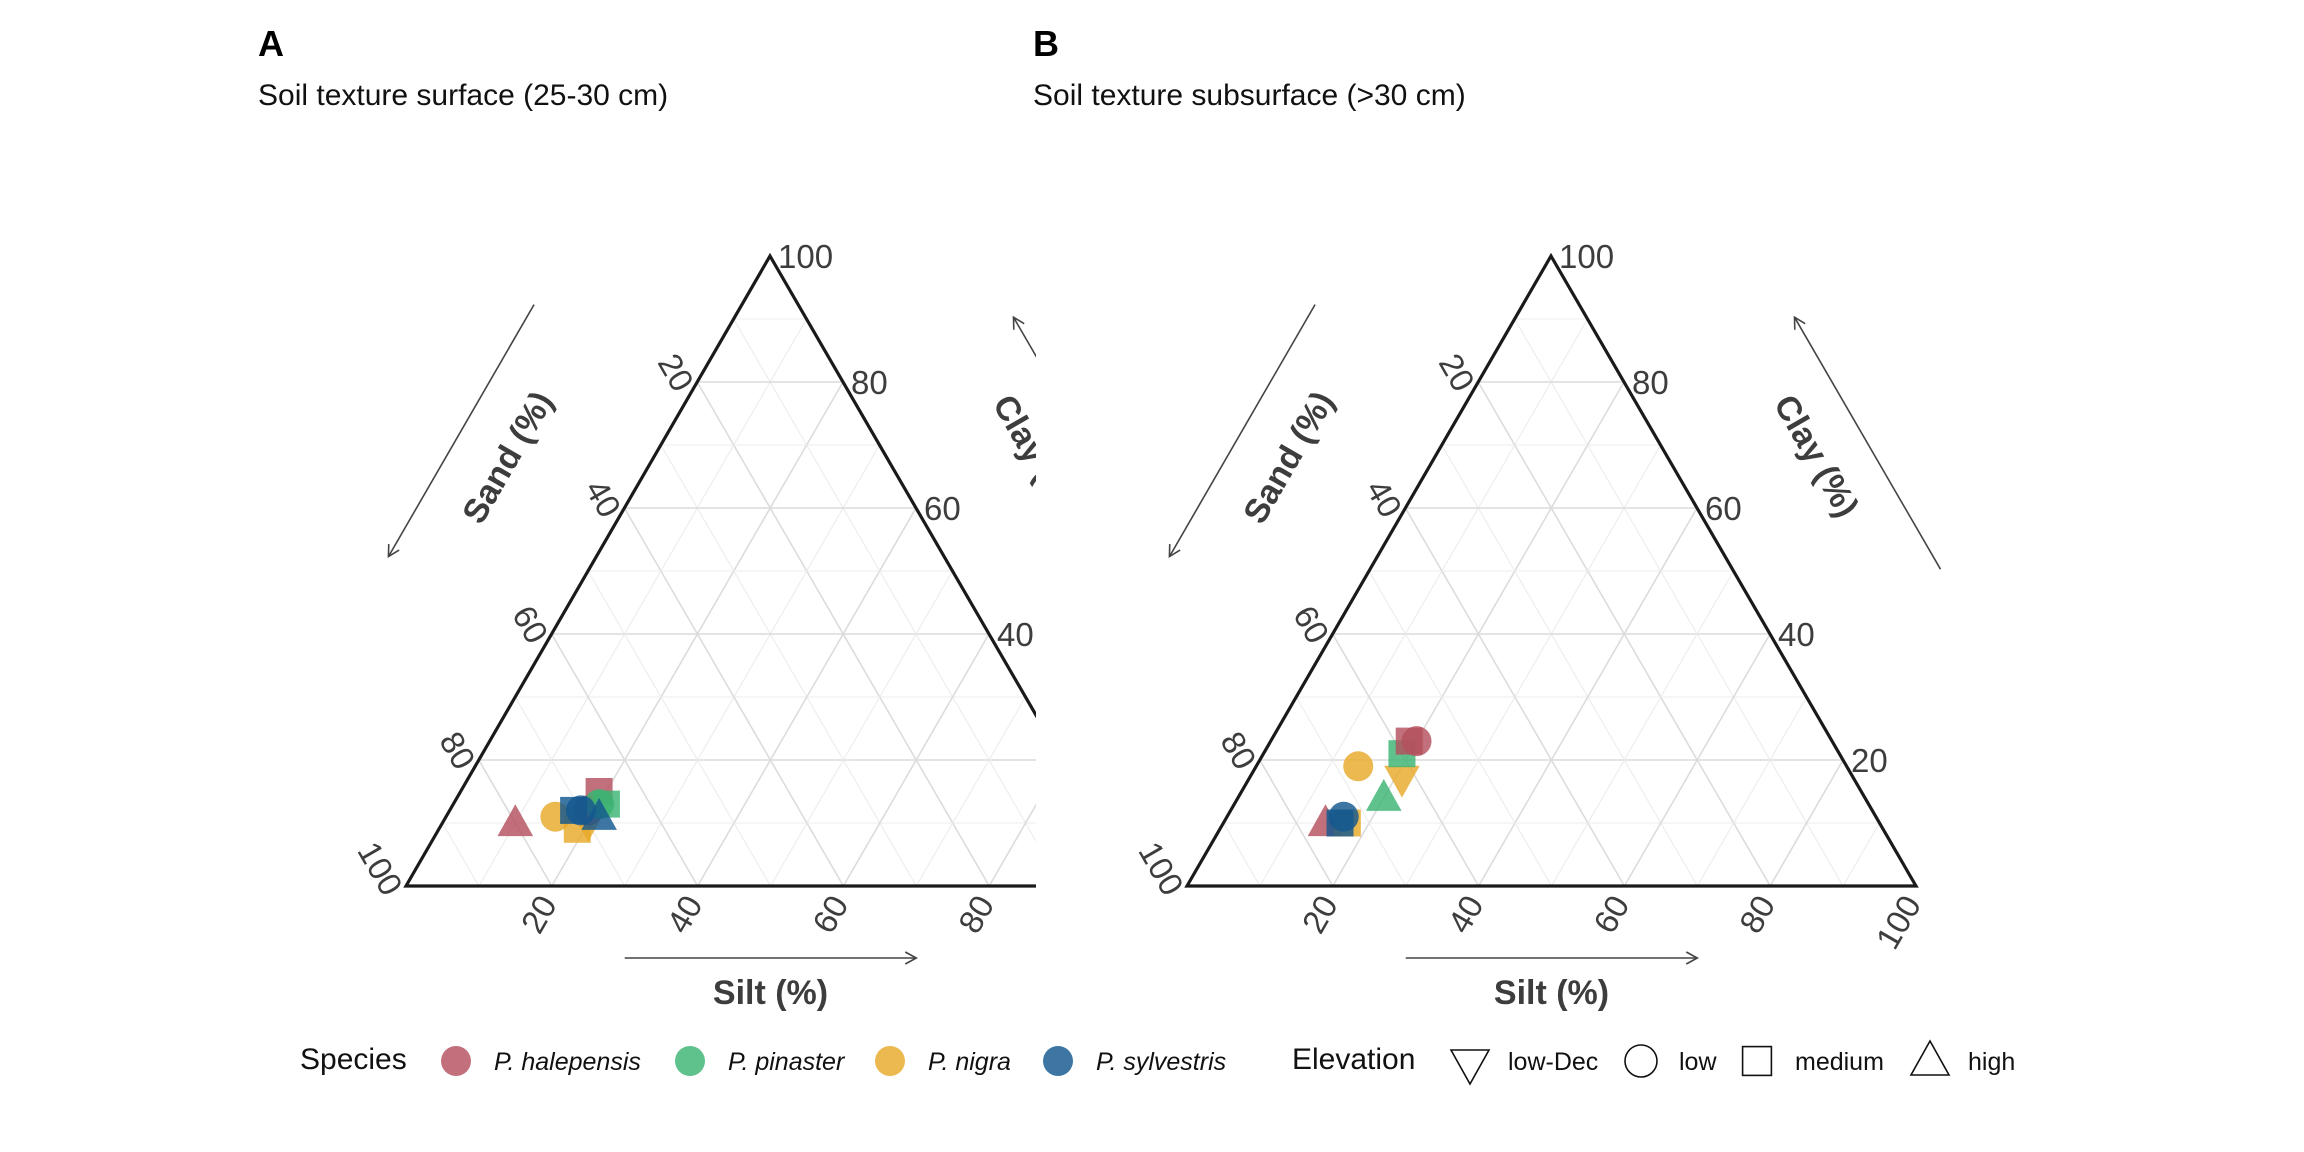  What do you see at coordinates (353, 1059) in the screenshot?
I see `legend-species-title: Species` at bounding box center [353, 1059].